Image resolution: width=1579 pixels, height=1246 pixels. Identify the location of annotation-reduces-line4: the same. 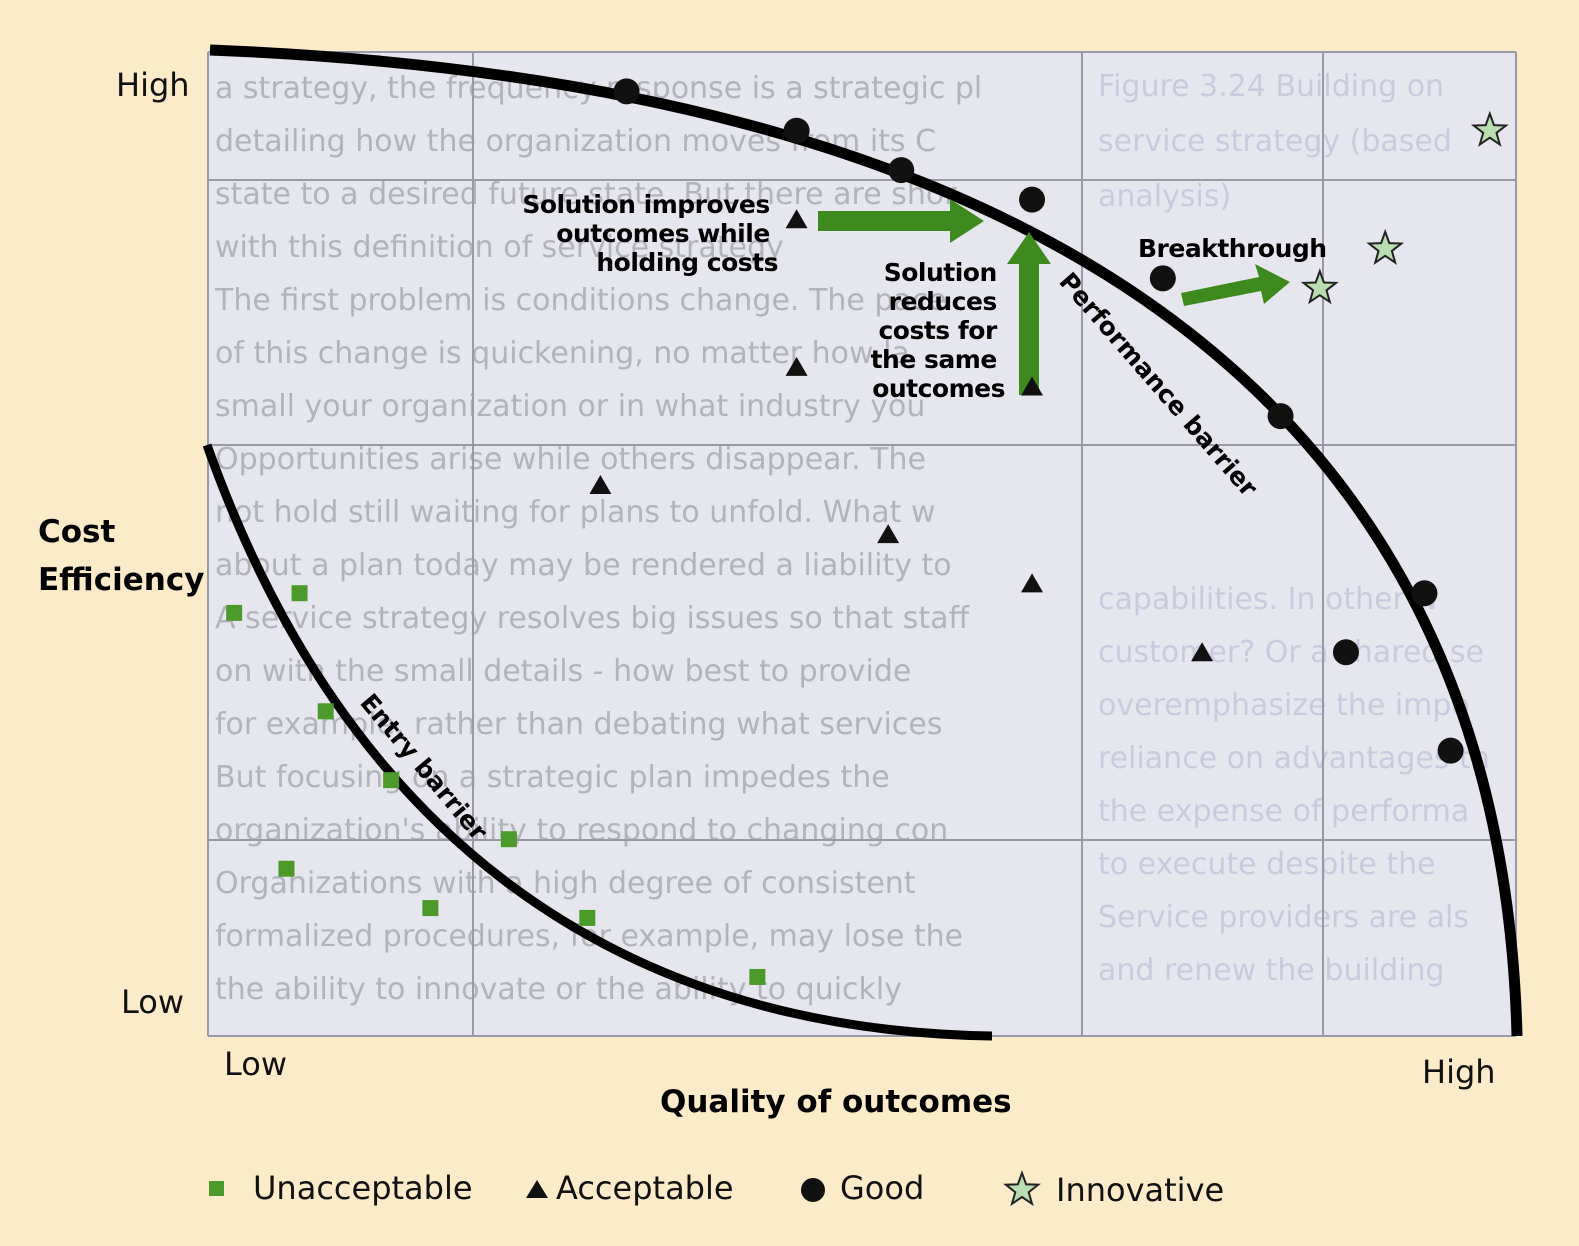
(934, 359).